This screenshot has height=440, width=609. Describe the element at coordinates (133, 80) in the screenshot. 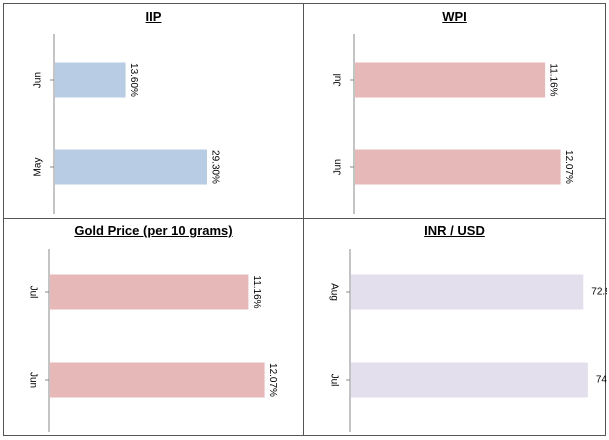

I see `data-label: 13.60%` at that location.